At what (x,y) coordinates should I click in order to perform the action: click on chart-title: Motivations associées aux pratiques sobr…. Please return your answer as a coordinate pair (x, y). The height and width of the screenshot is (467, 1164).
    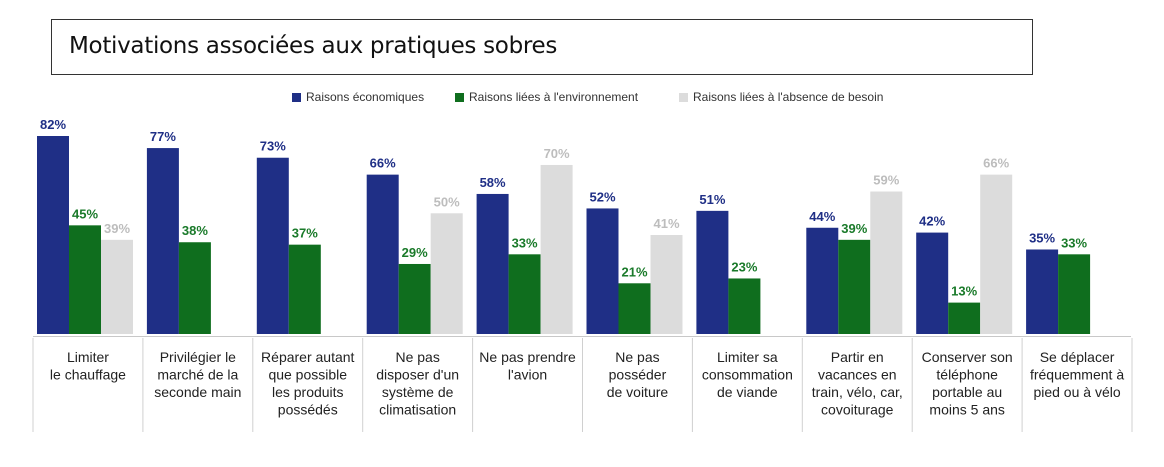
    Looking at the image, I should click on (313, 46).